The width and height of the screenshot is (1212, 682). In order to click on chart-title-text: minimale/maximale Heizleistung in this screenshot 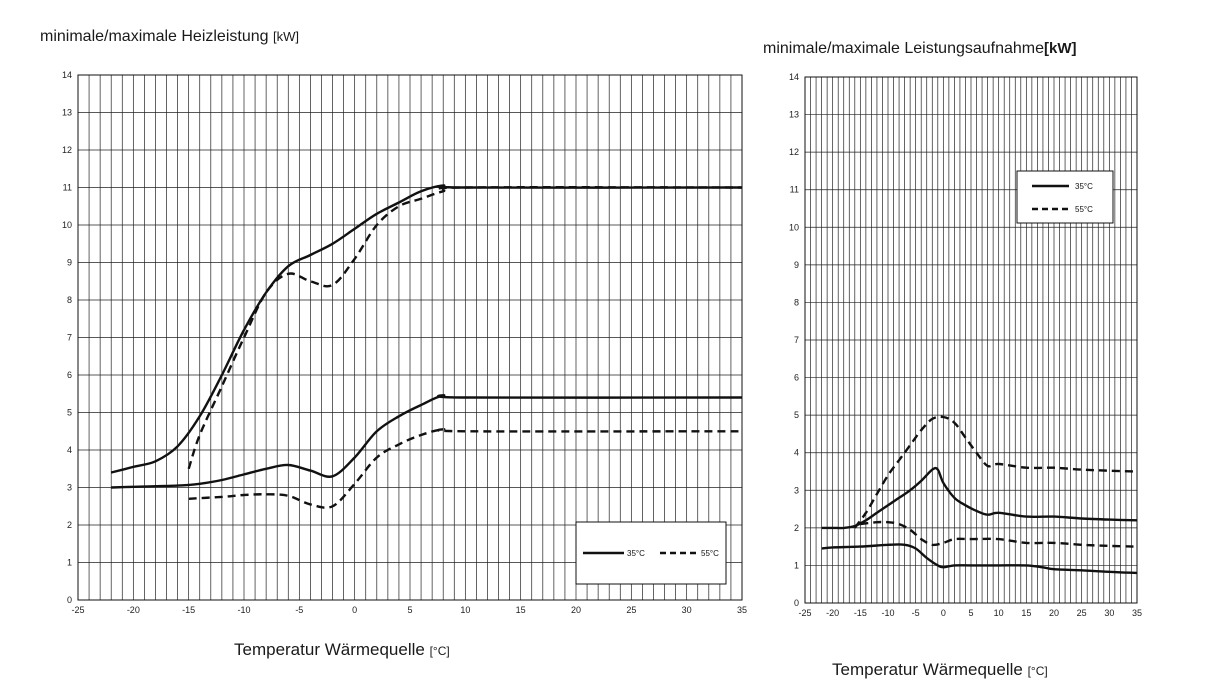, I will do `click(154, 36)`.